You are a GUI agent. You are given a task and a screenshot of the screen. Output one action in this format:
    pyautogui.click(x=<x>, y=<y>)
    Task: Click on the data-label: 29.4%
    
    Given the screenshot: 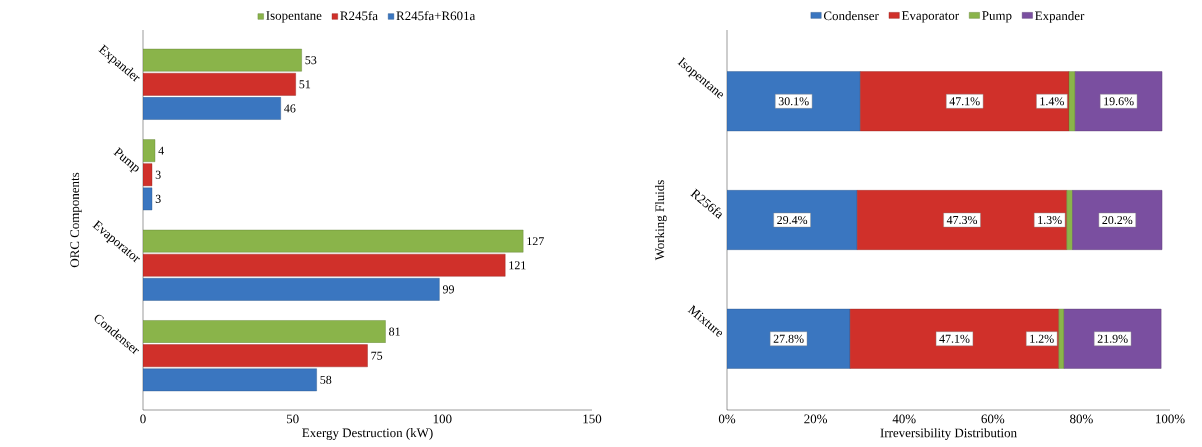 What is the action you would take?
    pyautogui.click(x=792, y=220)
    